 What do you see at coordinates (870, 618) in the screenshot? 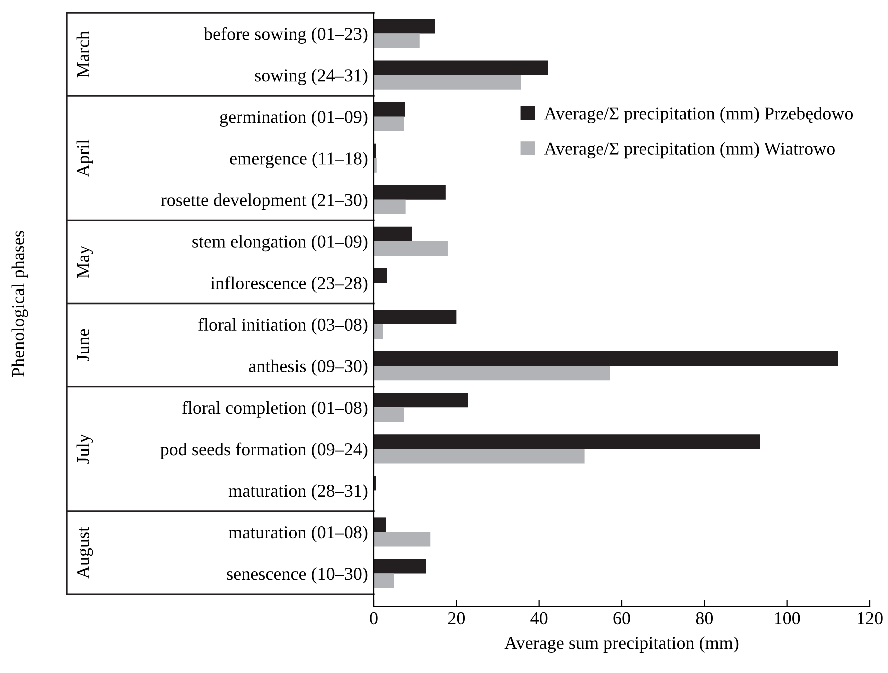
I see `x-tick-label: 120` at bounding box center [870, 618].